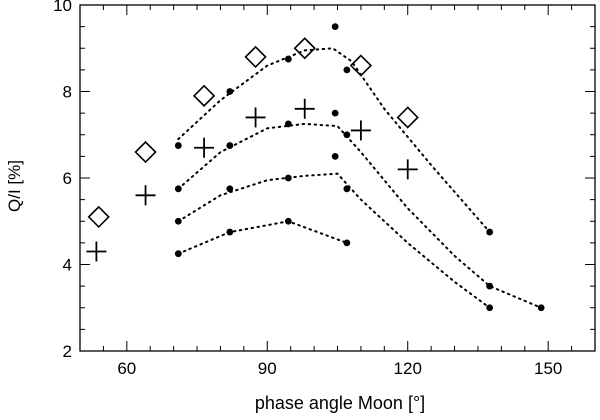 Image resolution: width=600 pixels, height=420 pixels. I want to click on y-tick-label: 10, so click(62, 7).